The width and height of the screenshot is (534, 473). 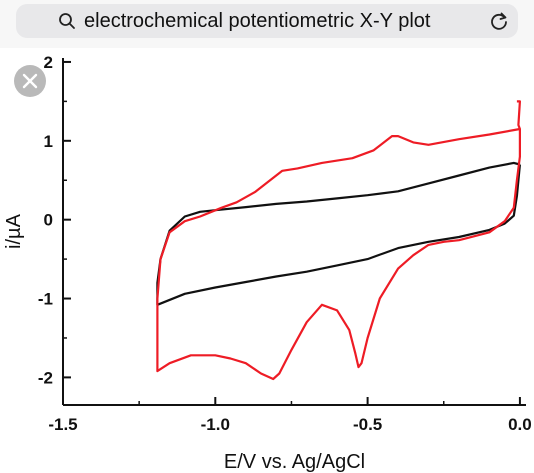 What do you see at coordinates (257, 21) in the screenshot?
I see `search-query-text: electrochemical potentiometric X-Y plot` at bounding box center [257, 21].